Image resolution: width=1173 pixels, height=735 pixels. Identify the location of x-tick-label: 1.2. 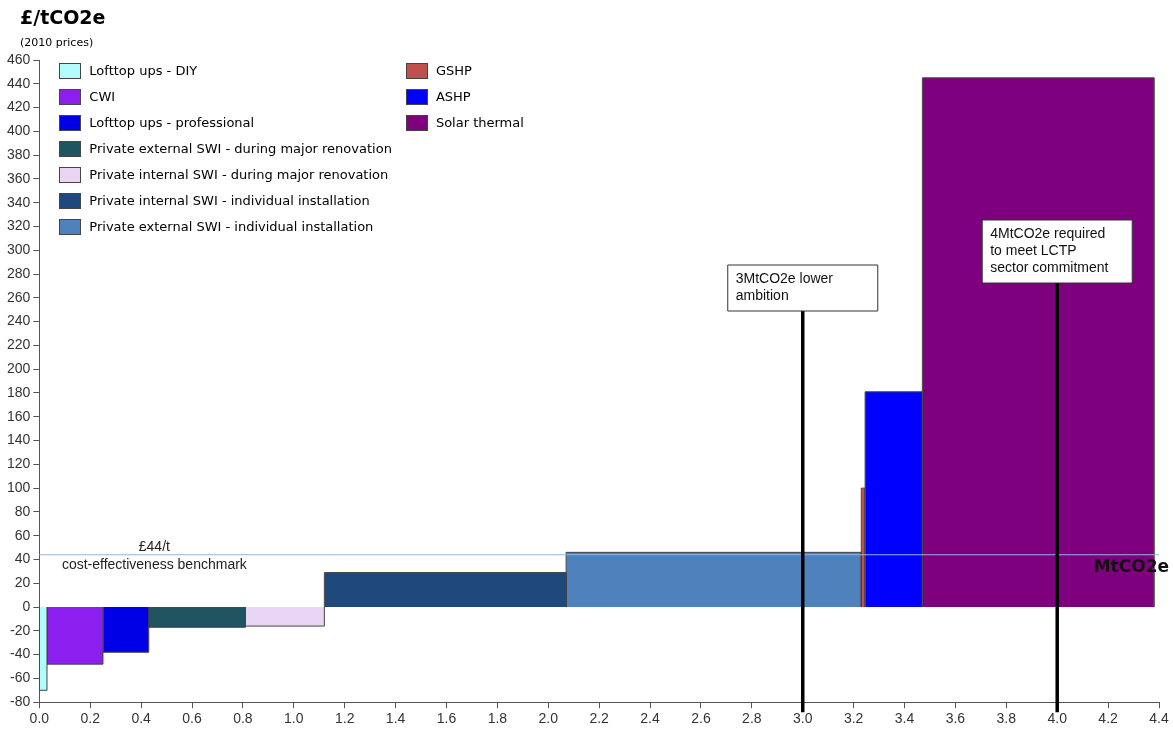
(344, 718).